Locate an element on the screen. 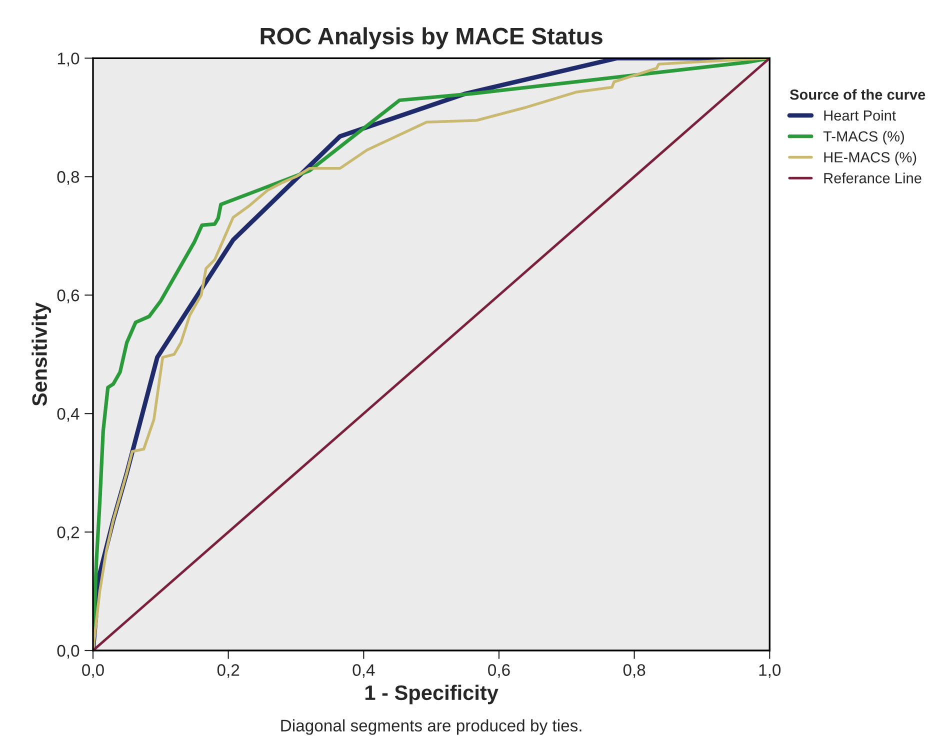  legend-title: Source of the curve is located at coordinates (858, 94).